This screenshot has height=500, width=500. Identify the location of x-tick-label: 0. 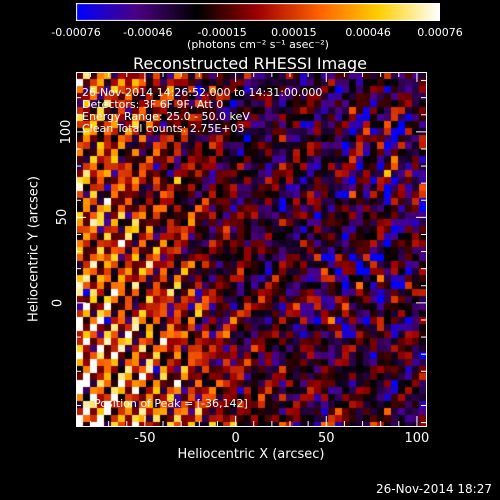
(235, 438).